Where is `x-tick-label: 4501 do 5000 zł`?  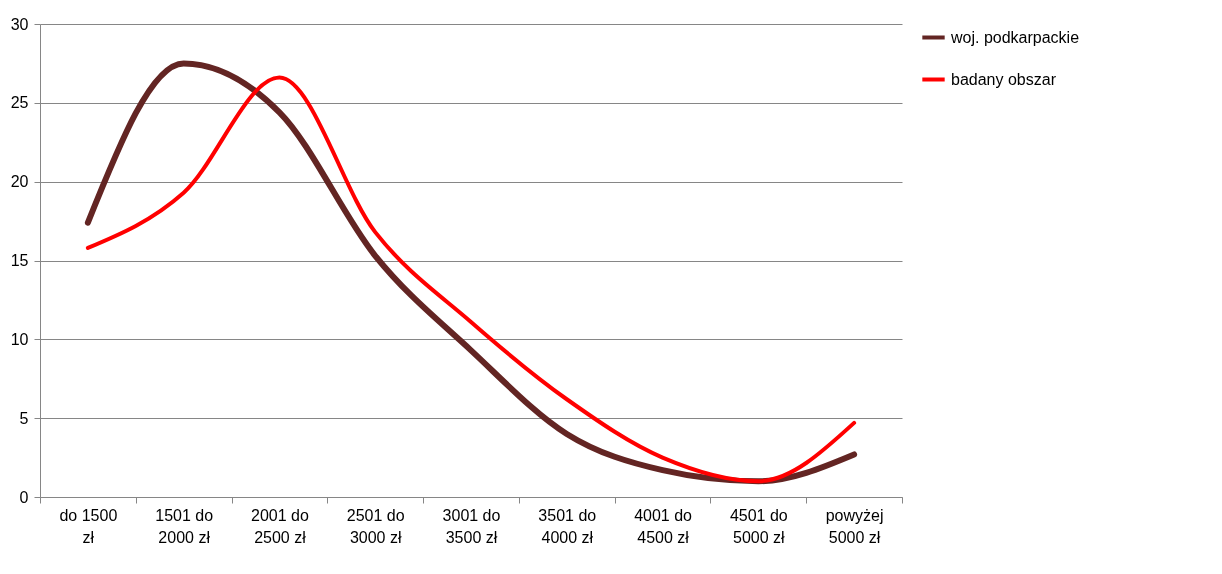 x-tick-label: 4501 do 5000 zł is located at coordinates (758, 526).